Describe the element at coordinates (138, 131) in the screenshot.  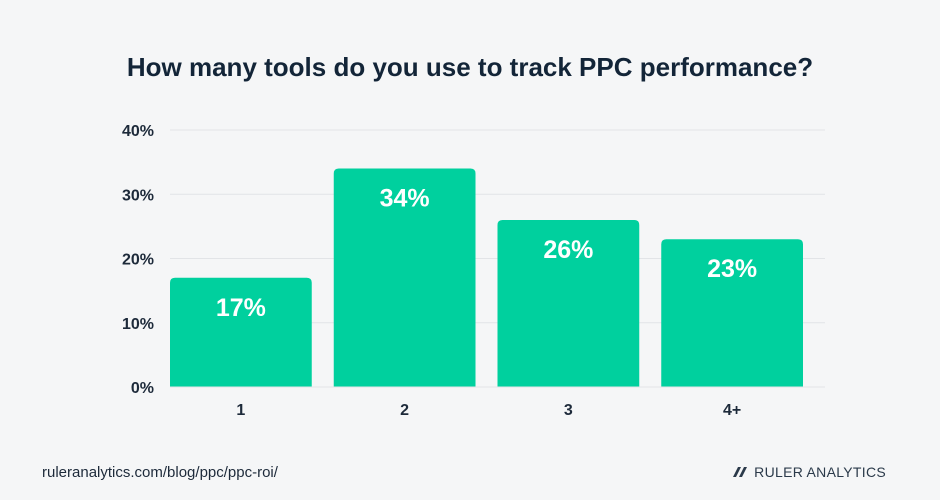
I see `y-tick-label: 40%` at that location.